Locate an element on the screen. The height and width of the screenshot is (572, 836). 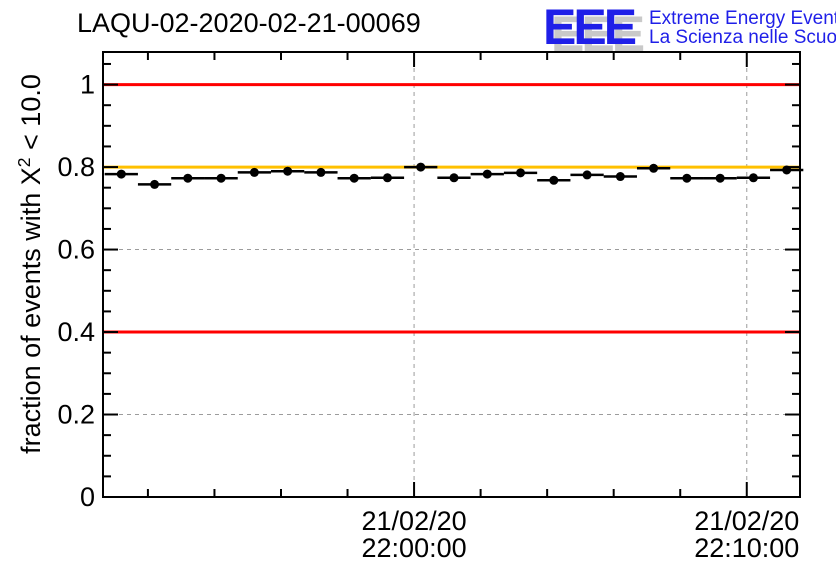
eee-logo-acronym: EEE is located at coordinates (590, 27).